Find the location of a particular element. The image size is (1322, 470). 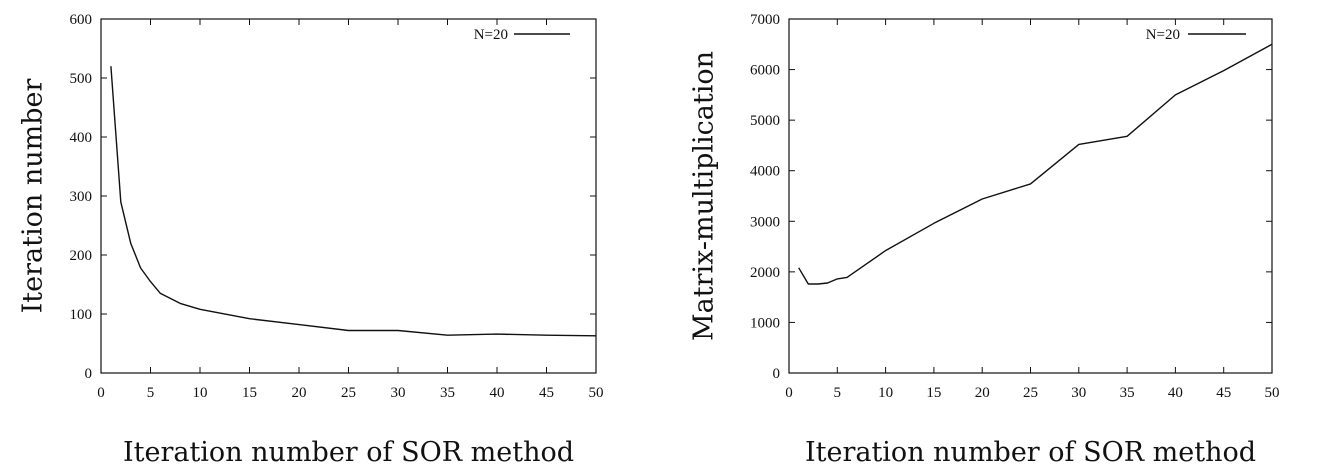

y-tick-label: 1000 is located at coordinates (765, 323).